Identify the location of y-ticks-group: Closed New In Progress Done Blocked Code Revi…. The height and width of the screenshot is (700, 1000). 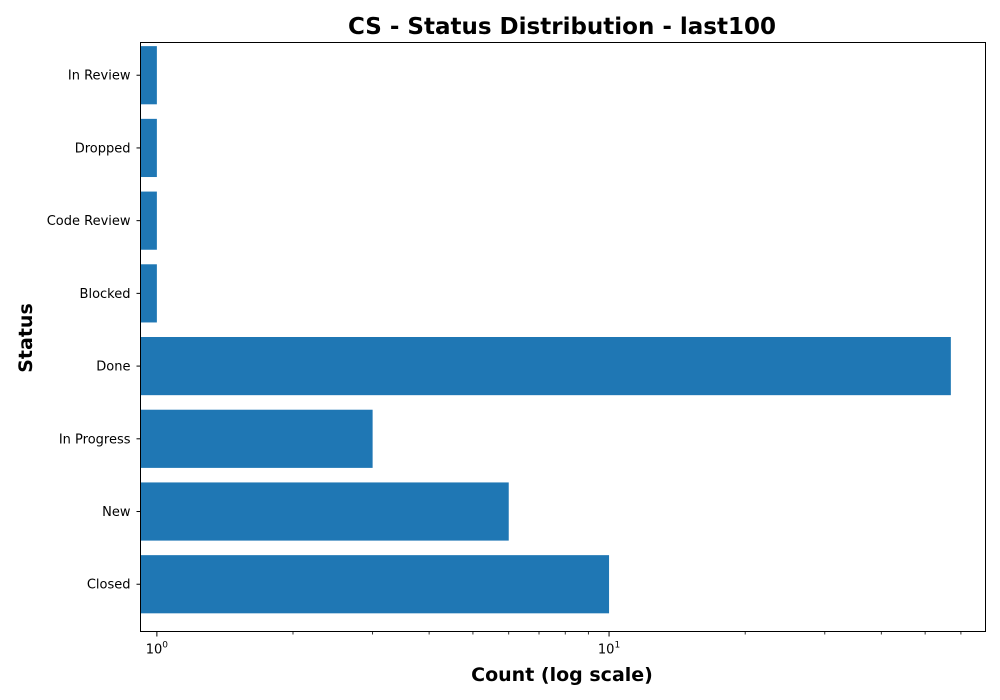
(94, 331).